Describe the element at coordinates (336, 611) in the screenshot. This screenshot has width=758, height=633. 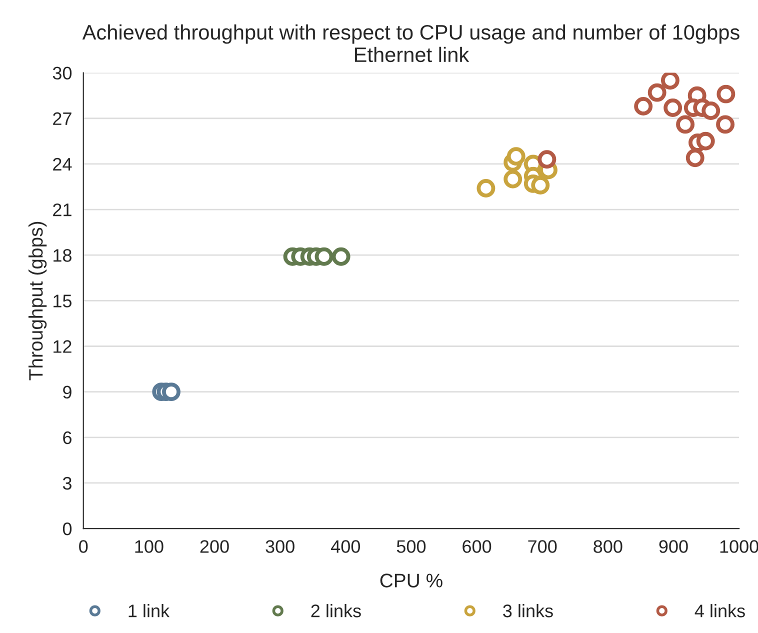
I see `legend-label: 2 links` at that location.